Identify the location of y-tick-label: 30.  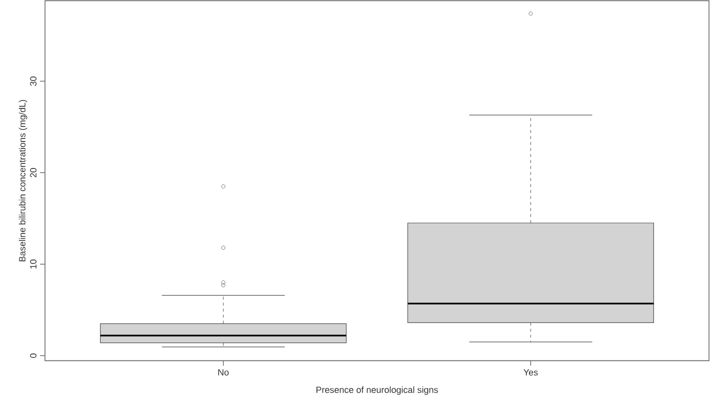
(33, 81).